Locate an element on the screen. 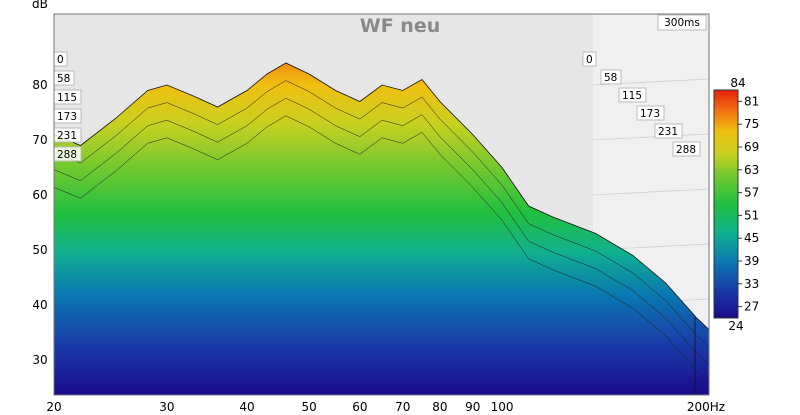  y-axis-ticks: 30 40 50 60 70 80 is located at coordinates (39, 222).